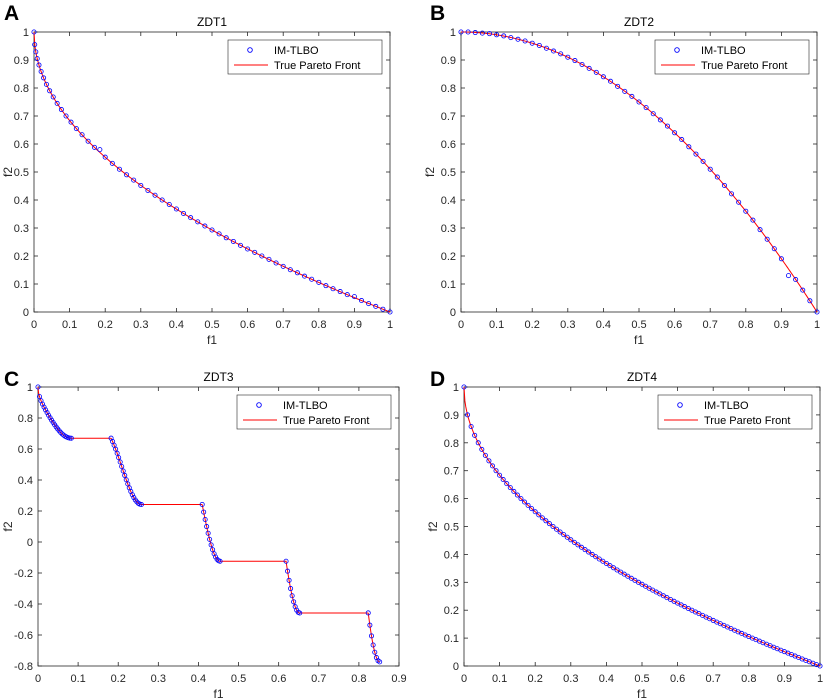 The width and height of the screenshot is (823, 698). Describe the element at coordinates (448, 61) in the screenshot. I see `y-tick-label: 0.9` at that location.